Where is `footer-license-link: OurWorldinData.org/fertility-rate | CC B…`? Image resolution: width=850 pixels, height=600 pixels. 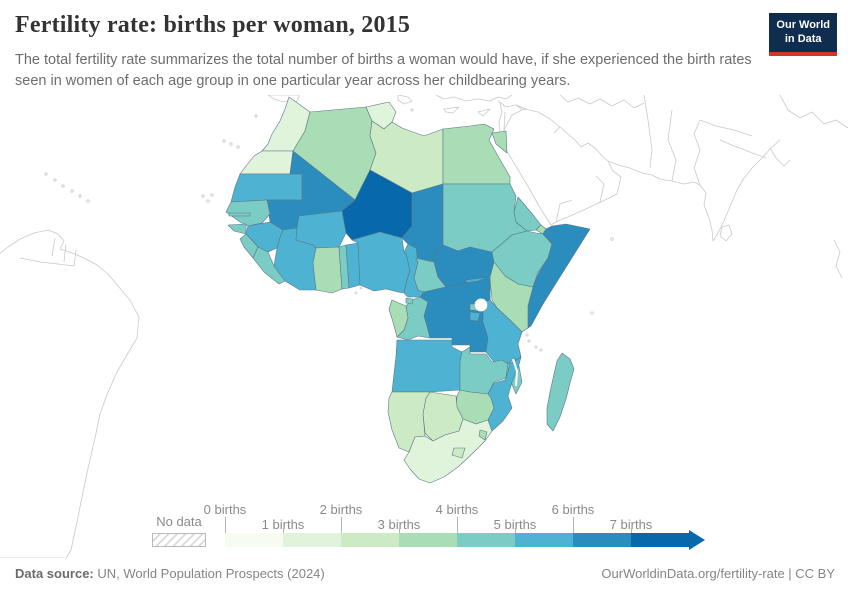
footer-license-link: OurWorldinData.org/fertility-rate | CC B… is located at coordinates (718, 573).